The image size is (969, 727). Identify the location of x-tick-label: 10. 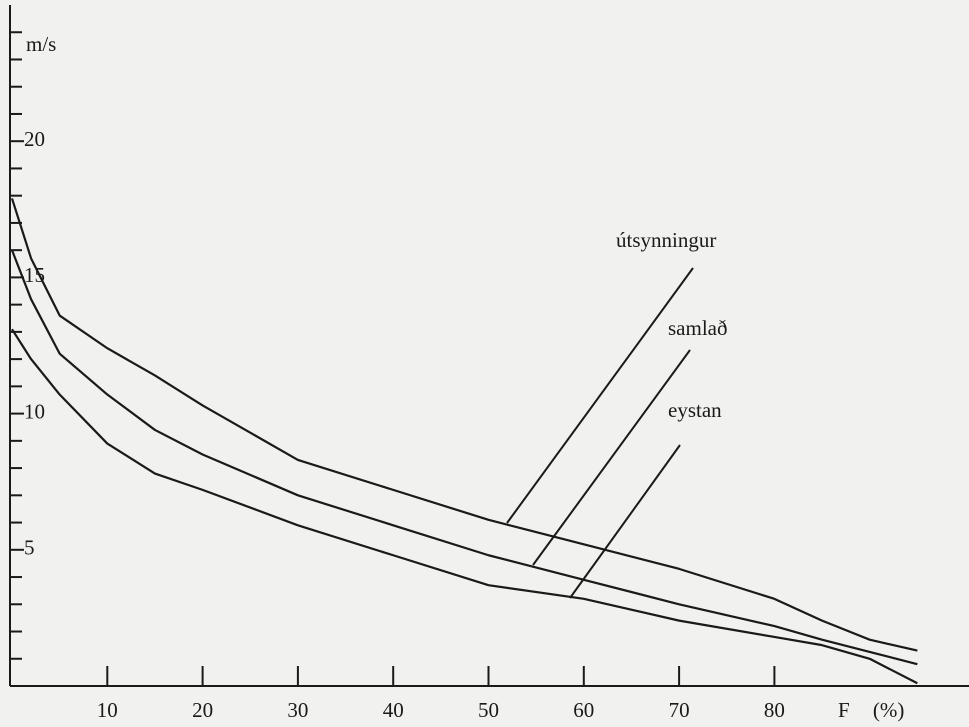
(107, 710).